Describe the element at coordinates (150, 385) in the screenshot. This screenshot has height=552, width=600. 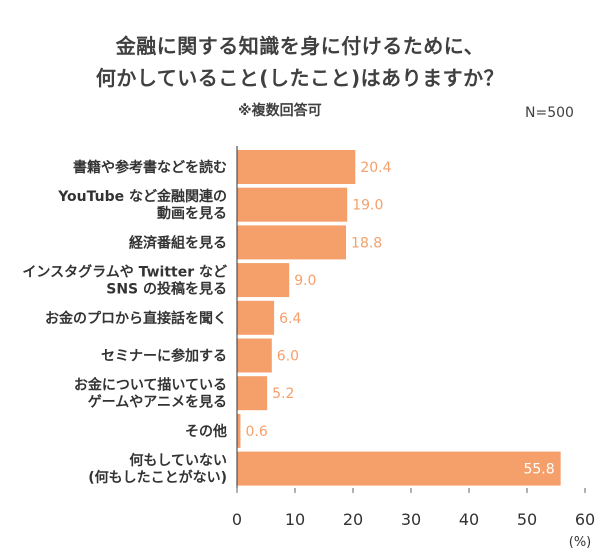
I see `category-label: お金について描いている` at that location.